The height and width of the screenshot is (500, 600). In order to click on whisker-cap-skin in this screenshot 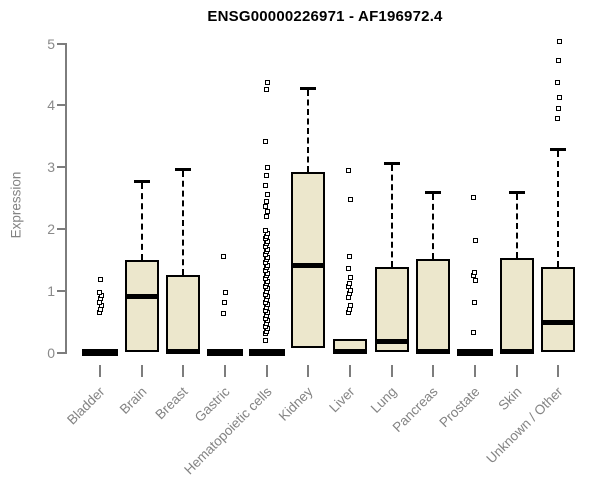, I will do `click(516, 192)`.